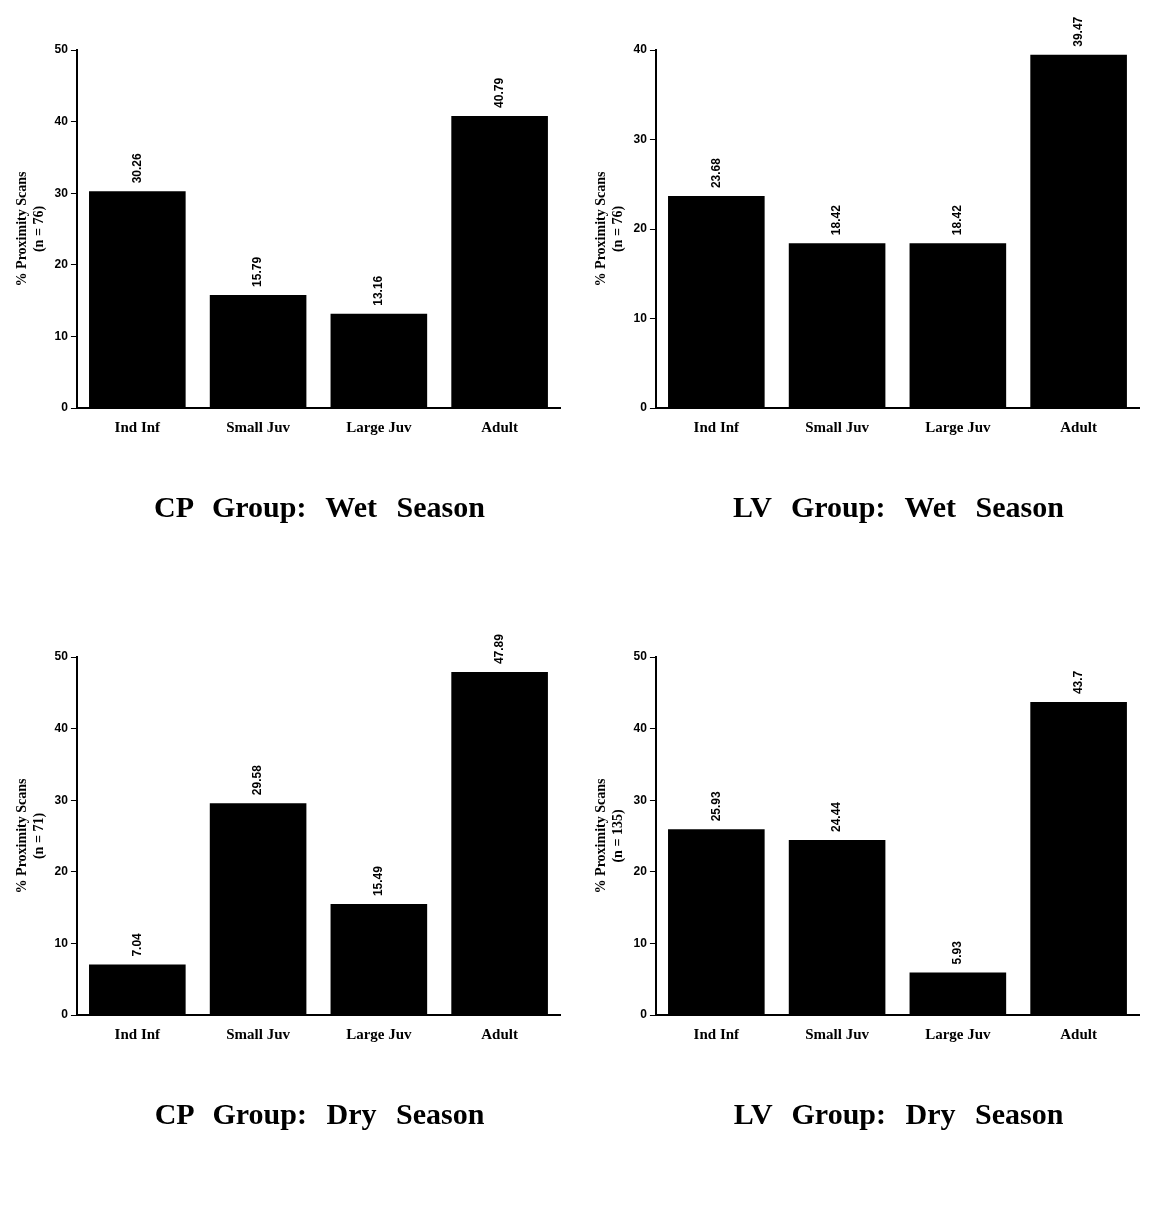 The width and height of the screenshot is (1158, 1215). Describe the element at coordinates (898, 1114) in the screenshot. I see `text: LV Group: Dry Season` at that location.